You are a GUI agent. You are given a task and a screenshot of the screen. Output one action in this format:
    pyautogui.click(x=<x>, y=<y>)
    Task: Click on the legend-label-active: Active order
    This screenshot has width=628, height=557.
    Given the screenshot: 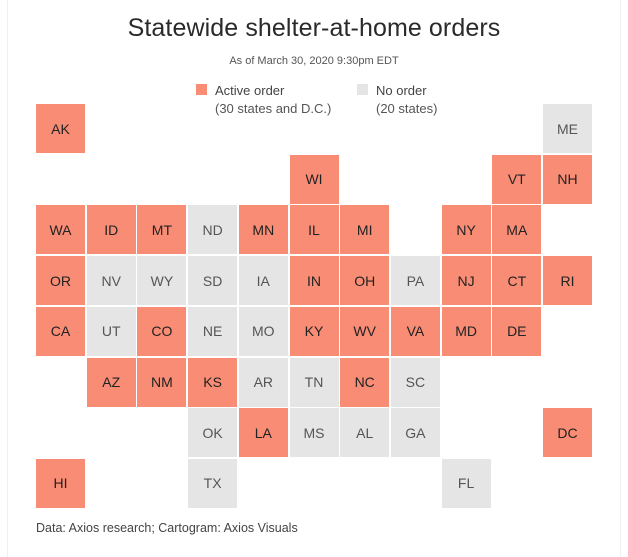 What is the action you would take?
    pyautogui.click(x=250, y=90)
    